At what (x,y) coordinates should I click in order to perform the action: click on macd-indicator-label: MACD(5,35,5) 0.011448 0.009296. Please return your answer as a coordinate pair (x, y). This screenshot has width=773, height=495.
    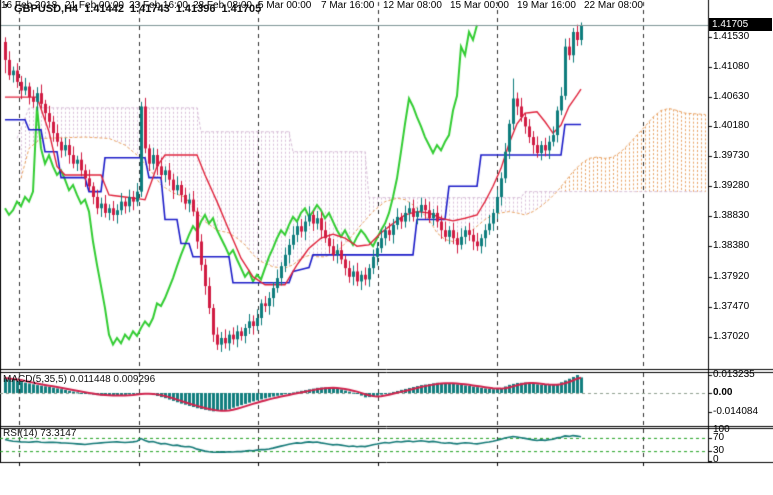
    Looking at the image, I should click on (79, 379).